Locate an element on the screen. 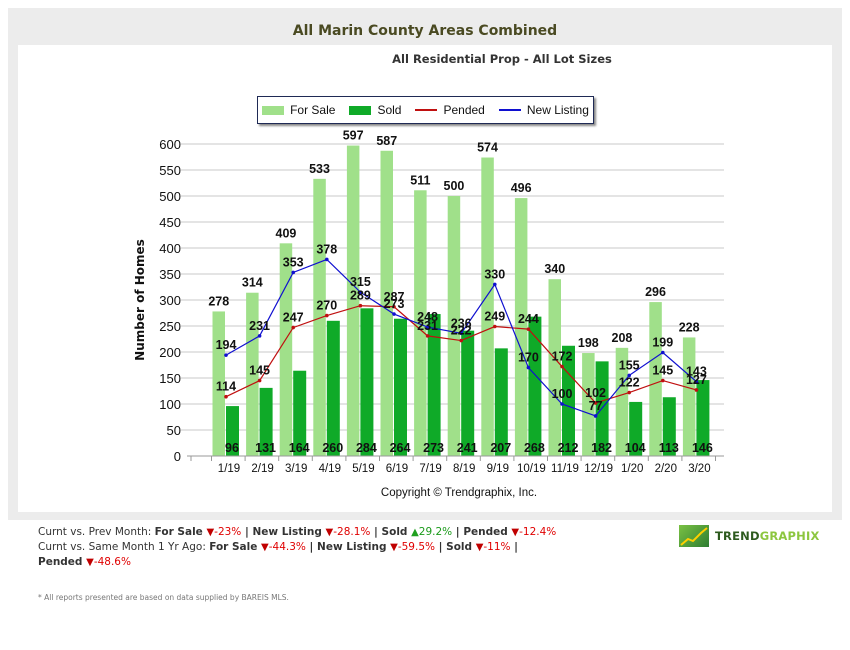  label-sold: 241 is located at coordinates (467, 448).